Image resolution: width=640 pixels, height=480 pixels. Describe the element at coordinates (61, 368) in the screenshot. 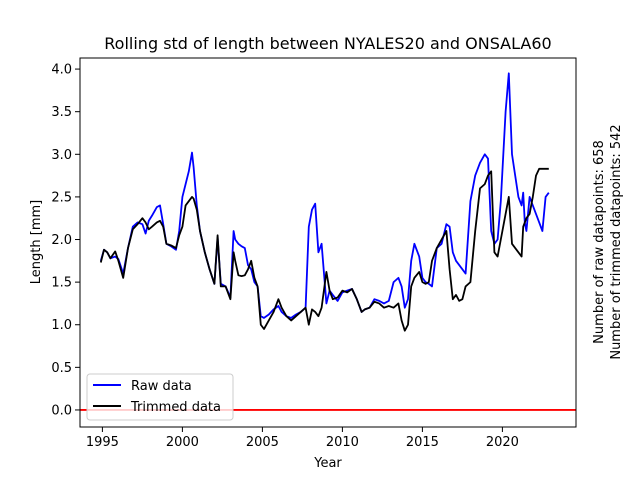

I see `y-tick-label: 0.5` at that location.